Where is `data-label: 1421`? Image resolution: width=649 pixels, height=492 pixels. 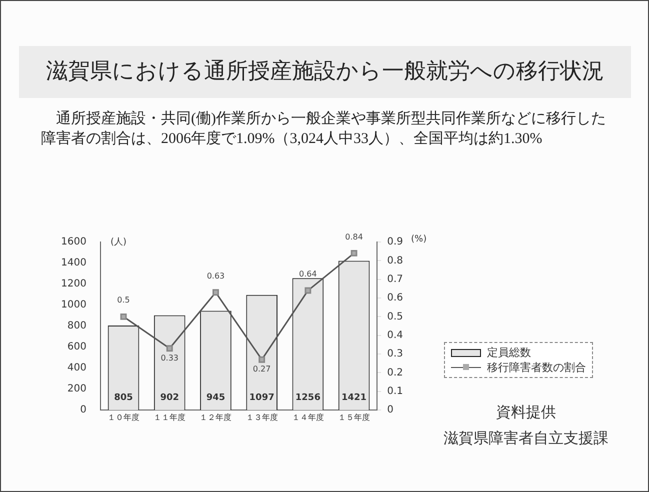
data-label: 1421 is located at coordinates (354, 397).